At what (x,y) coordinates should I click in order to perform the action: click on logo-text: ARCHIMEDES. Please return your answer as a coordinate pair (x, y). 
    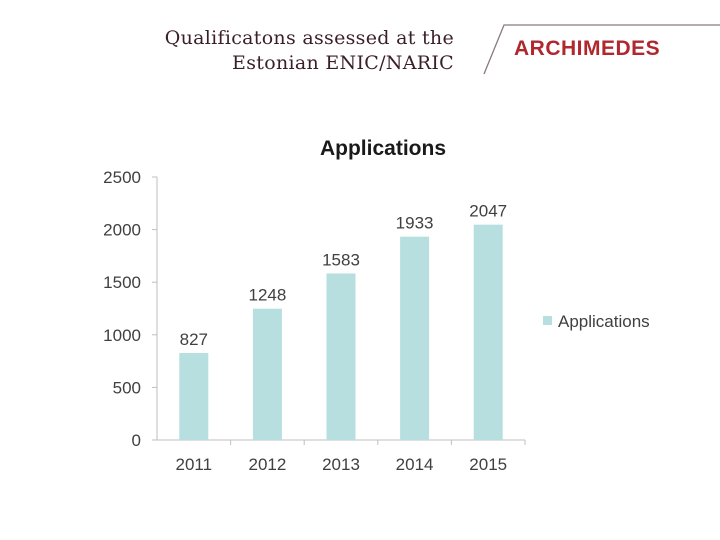
    Looking at the image, I should click on (587, 48).